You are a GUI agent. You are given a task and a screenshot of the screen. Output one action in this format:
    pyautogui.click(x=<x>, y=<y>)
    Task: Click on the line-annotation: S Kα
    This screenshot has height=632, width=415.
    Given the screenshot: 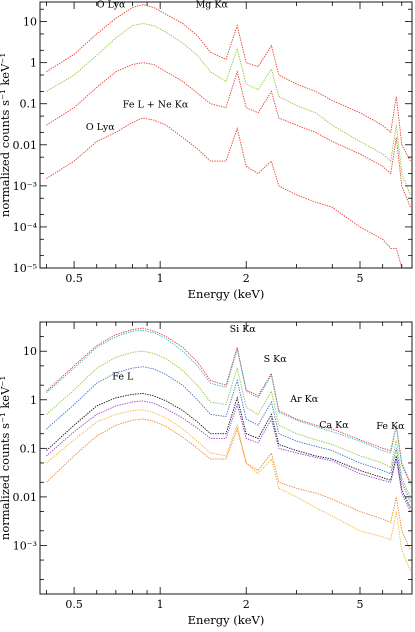 What is the action you would take?
    pyautogui.click(x=276, y=359)
    